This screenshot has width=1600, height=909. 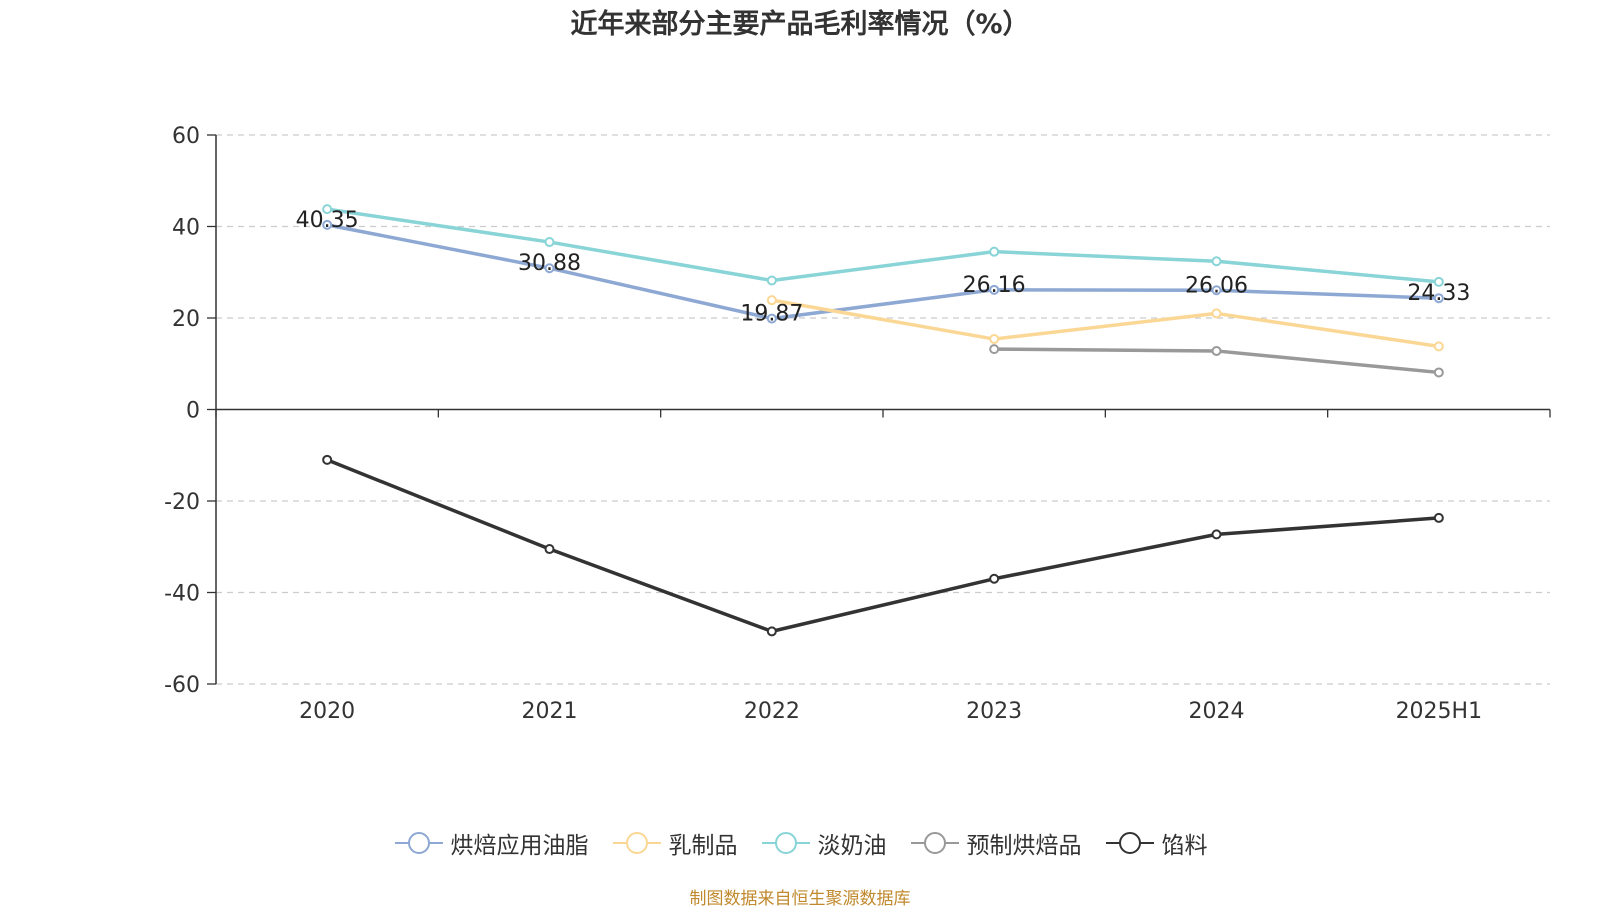 I want to click on y-tick-label: 0, so click(x=193, y=411).